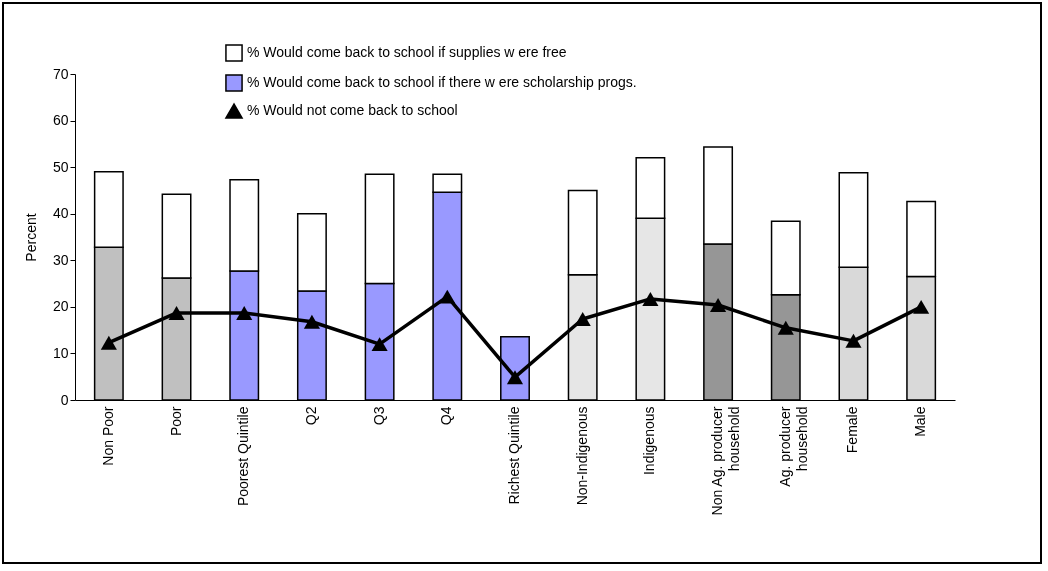  What do you see at coordinates (446, 416) in the screenshot?
I see `x-tick-label: Q4` at bounding box center [446, 416].